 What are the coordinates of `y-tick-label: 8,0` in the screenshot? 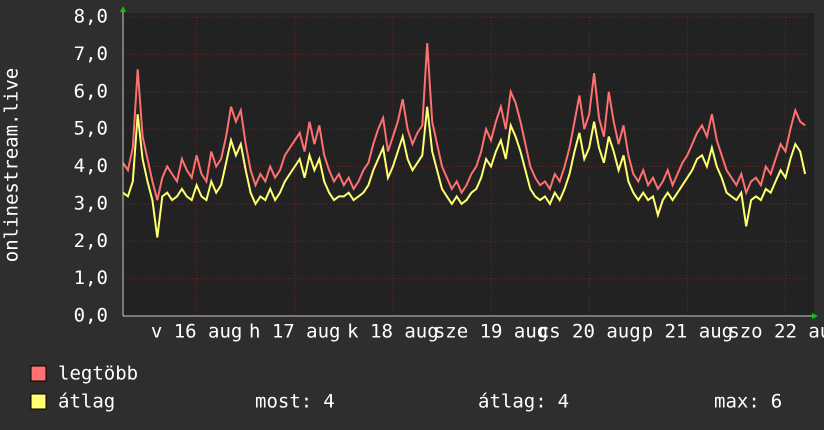 It's located at (91, 17).